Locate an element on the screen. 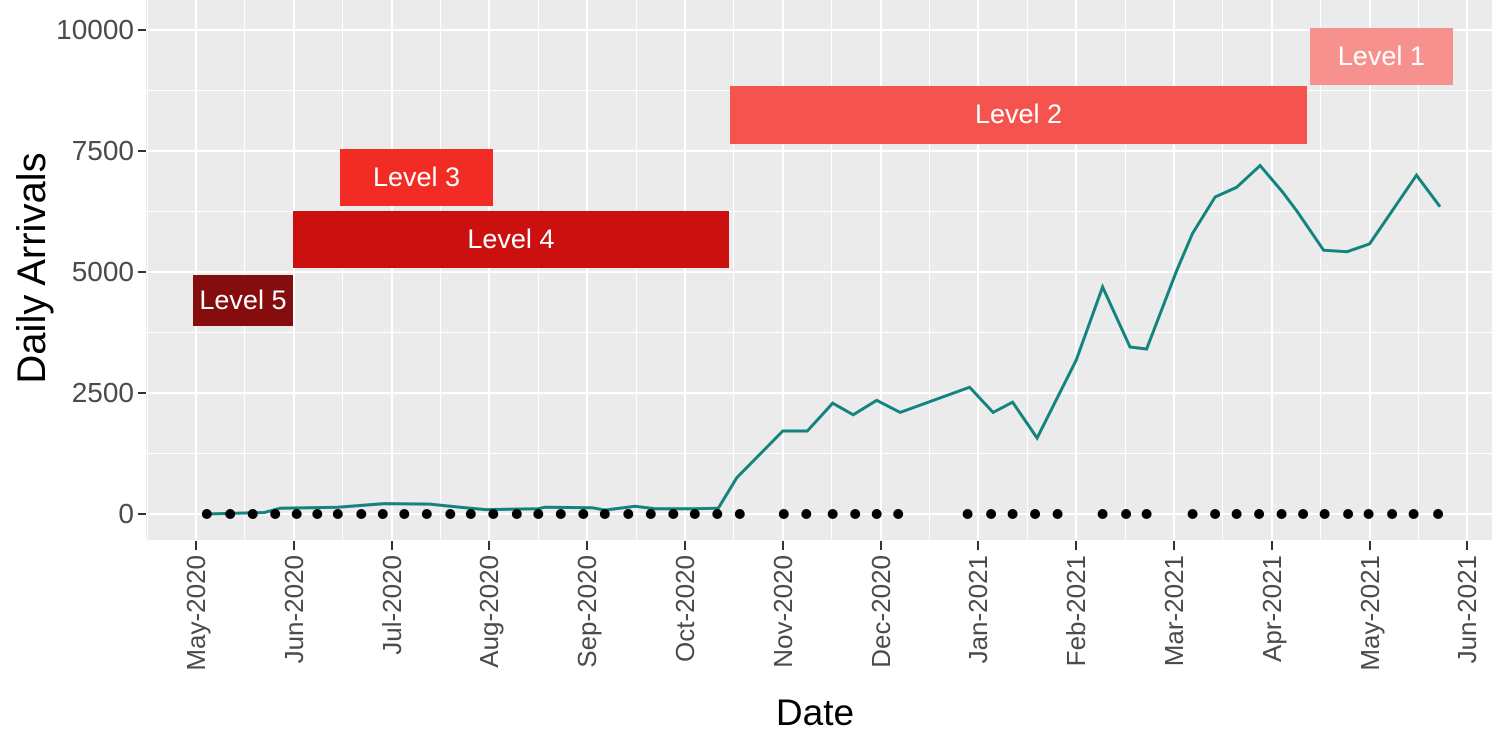 The height and width of the screenshot is (734, 1499). x-tick-label: May-2020 is located at coordinates (196, 613).